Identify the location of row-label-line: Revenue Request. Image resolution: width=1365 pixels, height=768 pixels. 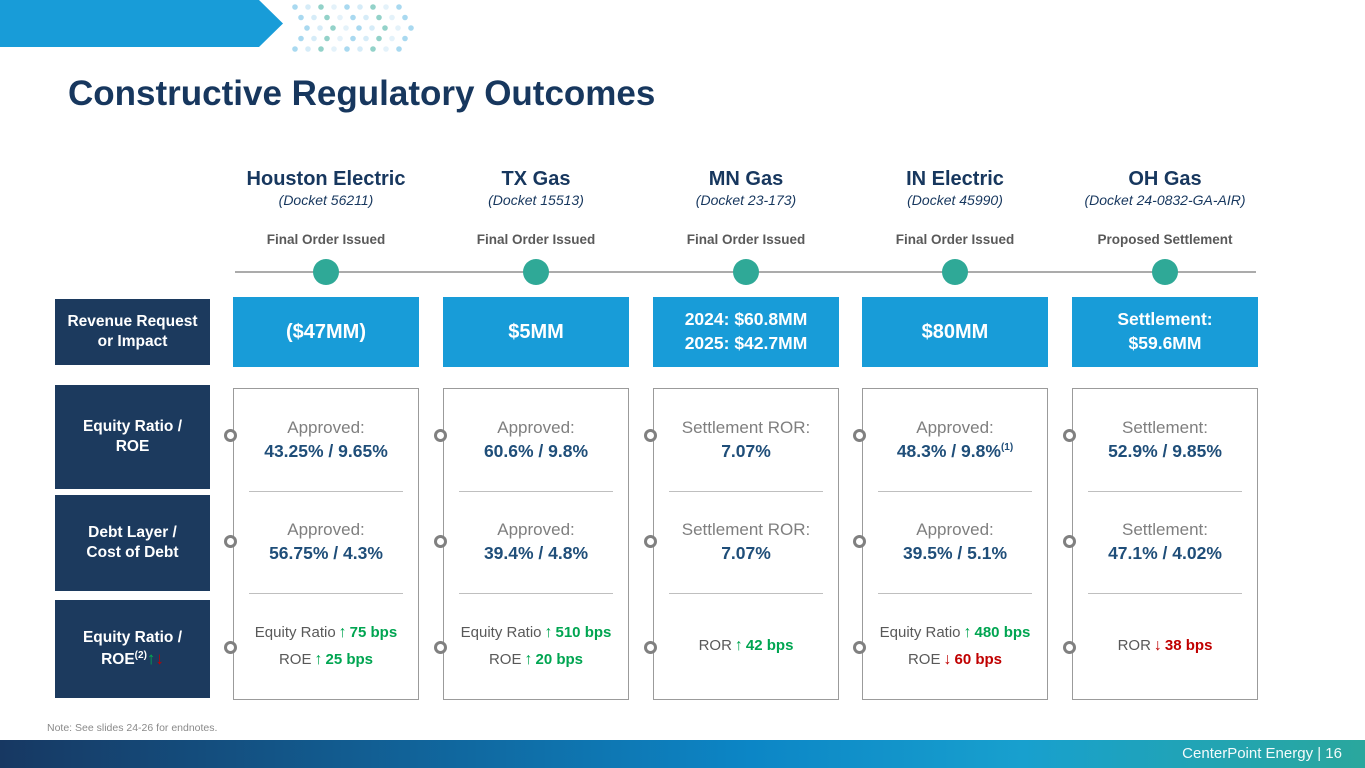
(132, 321).